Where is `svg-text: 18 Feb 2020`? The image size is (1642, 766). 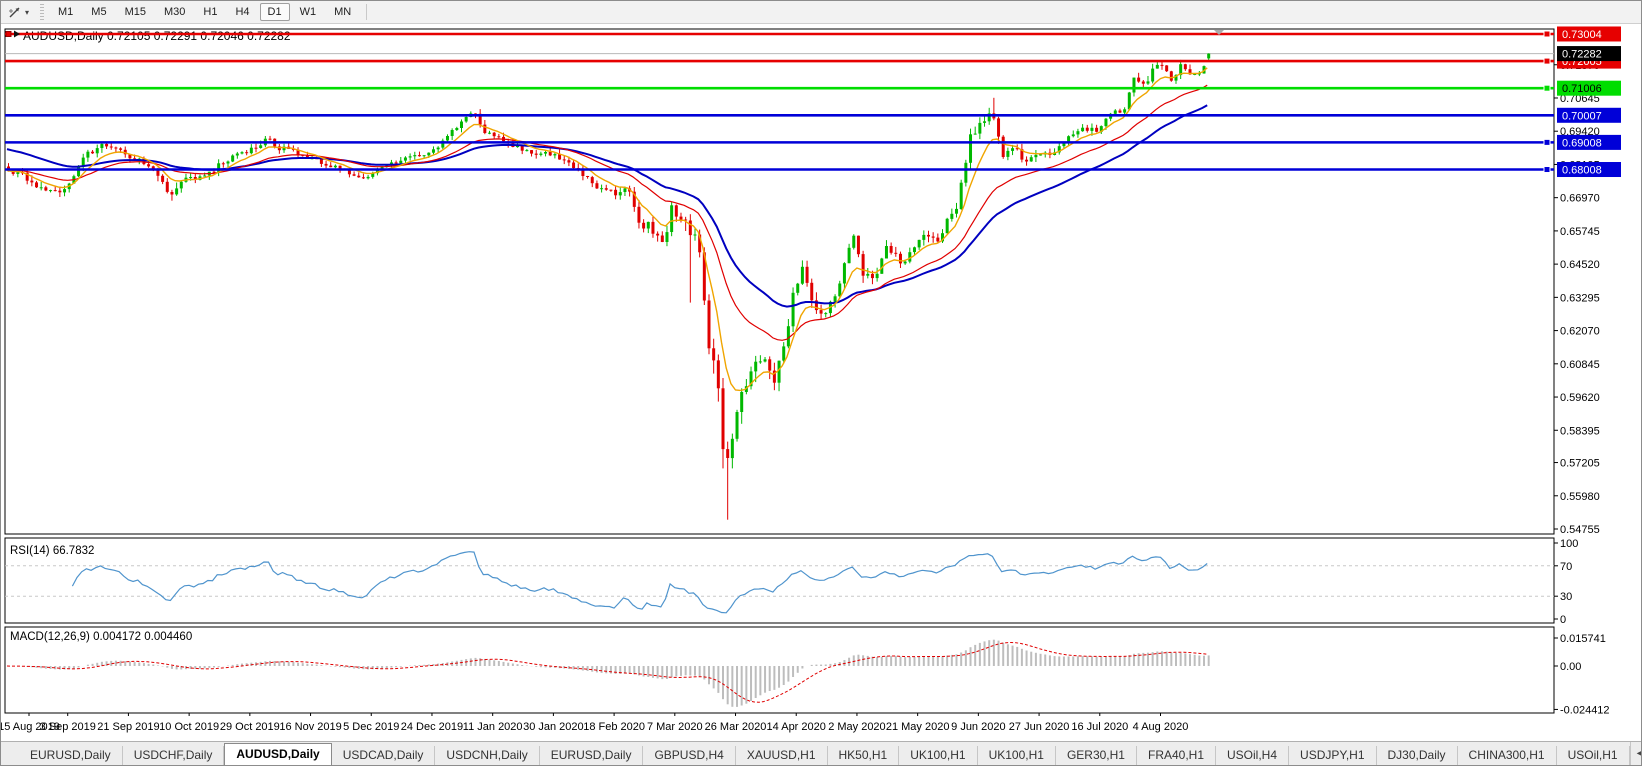
svg-text: 18 Feb 2020 is located at coordinates (614, 727).